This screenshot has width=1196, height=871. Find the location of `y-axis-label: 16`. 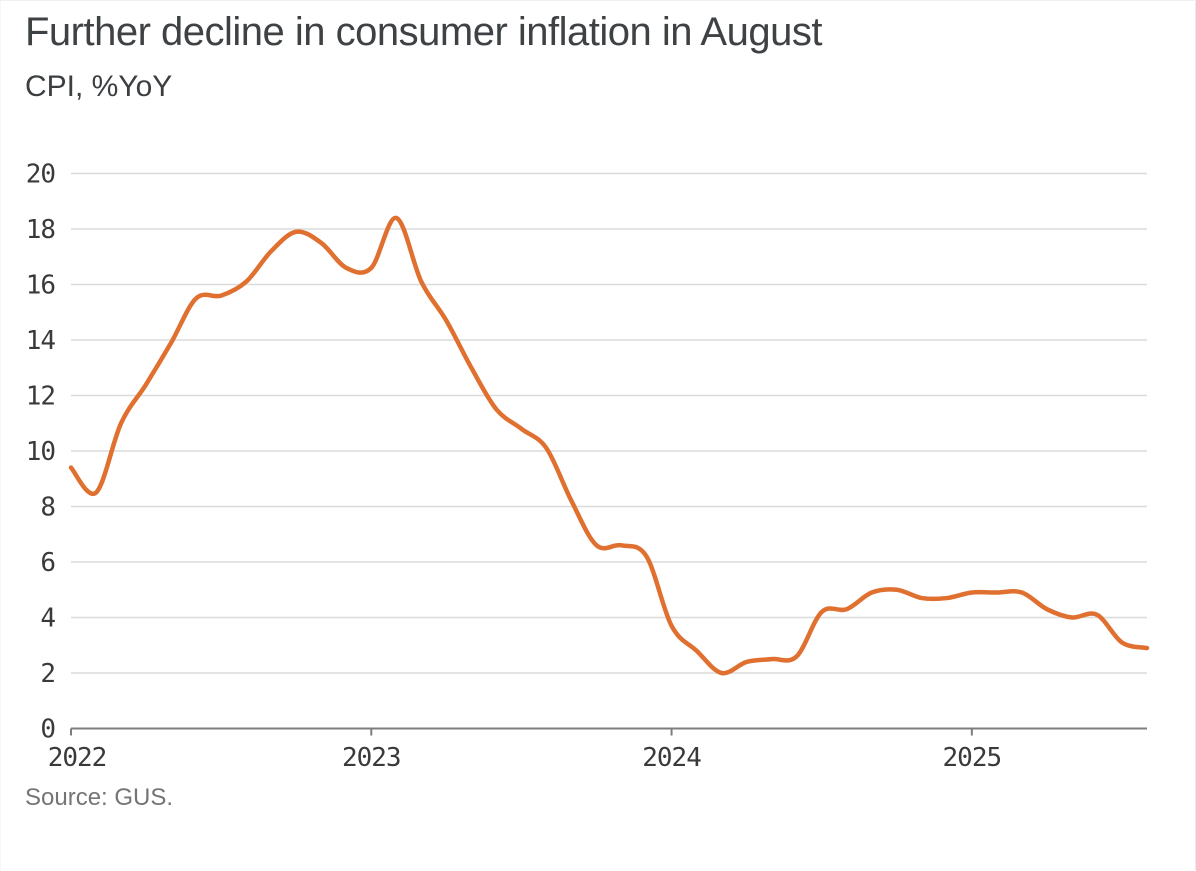

y-axis-label: 16 is located at coordinates (40, 286).